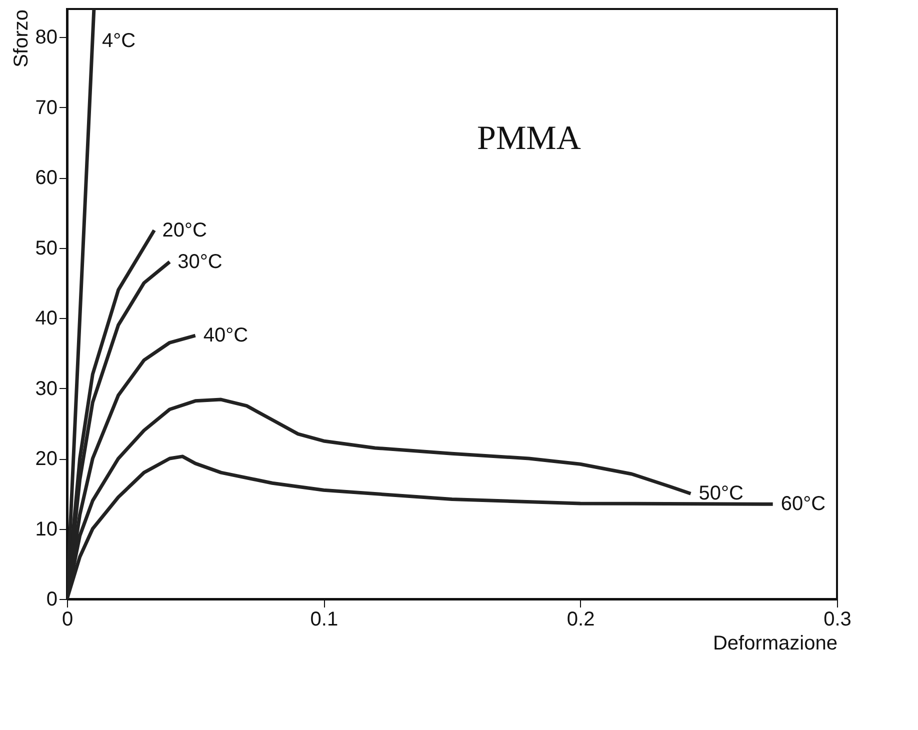 Image resolution: width=918 pixels, height=730 pixels. Describe the element at coordinates (580, 619) in the screenshot. I see `x-tick-label: 0.2` at that location.